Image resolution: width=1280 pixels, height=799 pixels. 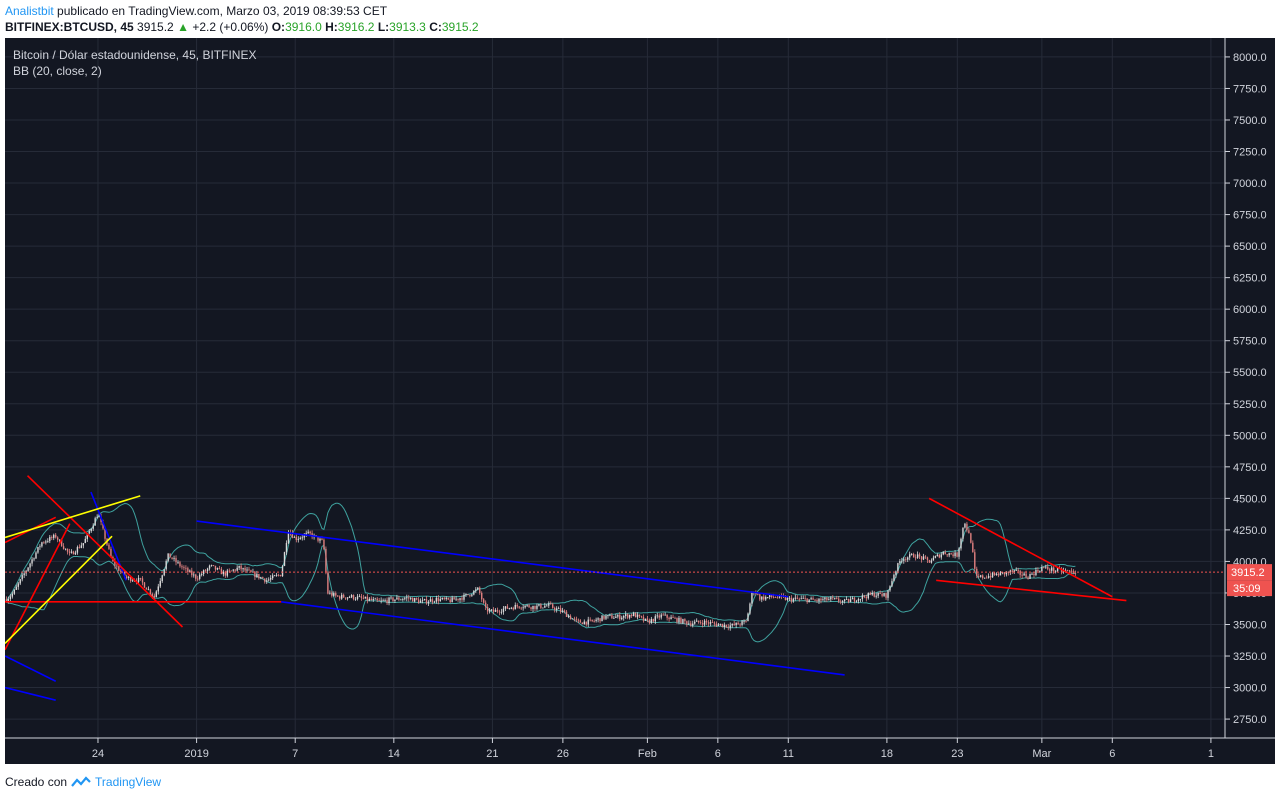 What do you see at coordinates (29, 11) in the screenshot?
I see `author-link: Analistbit` at bounding box center [29, 11].